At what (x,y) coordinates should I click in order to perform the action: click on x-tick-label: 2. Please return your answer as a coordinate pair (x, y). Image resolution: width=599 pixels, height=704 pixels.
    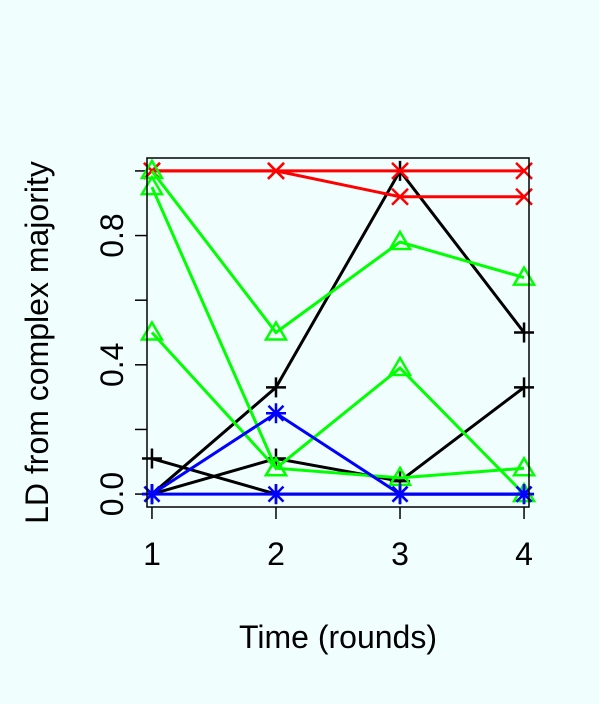
    Looking at the image, I should click on (276, 554).